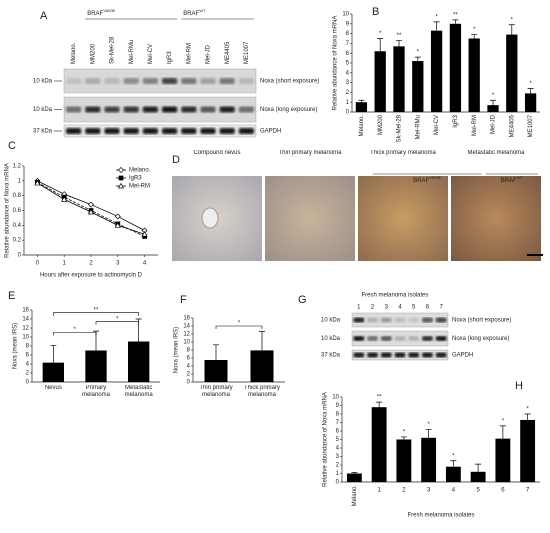  I want to click on x-tick-label: Mel-RMu, so click(418, 127).